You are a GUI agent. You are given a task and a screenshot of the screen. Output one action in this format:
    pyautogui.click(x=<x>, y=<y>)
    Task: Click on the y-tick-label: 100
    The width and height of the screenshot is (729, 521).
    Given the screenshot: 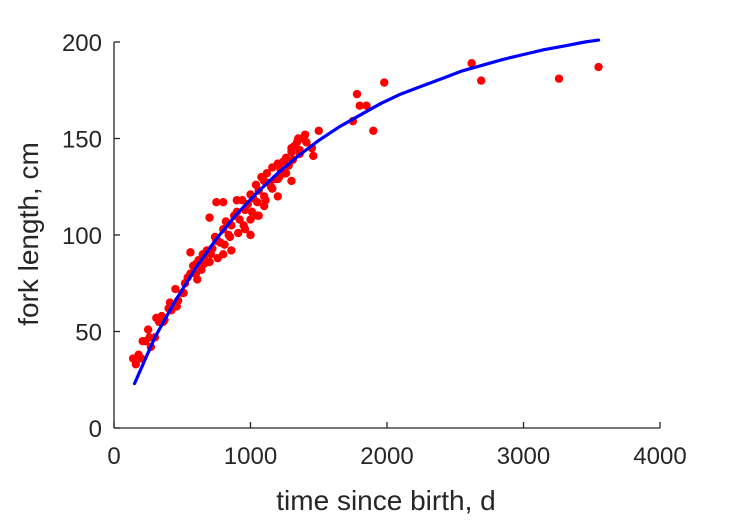 What is the action you would take?
    pyautogui.click(x=82, y=236)
    